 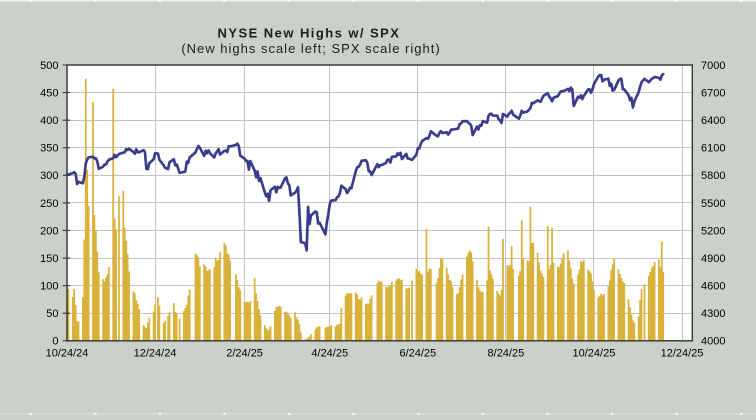 I want to click on svg-text: 350, so click(x=49, y=149).